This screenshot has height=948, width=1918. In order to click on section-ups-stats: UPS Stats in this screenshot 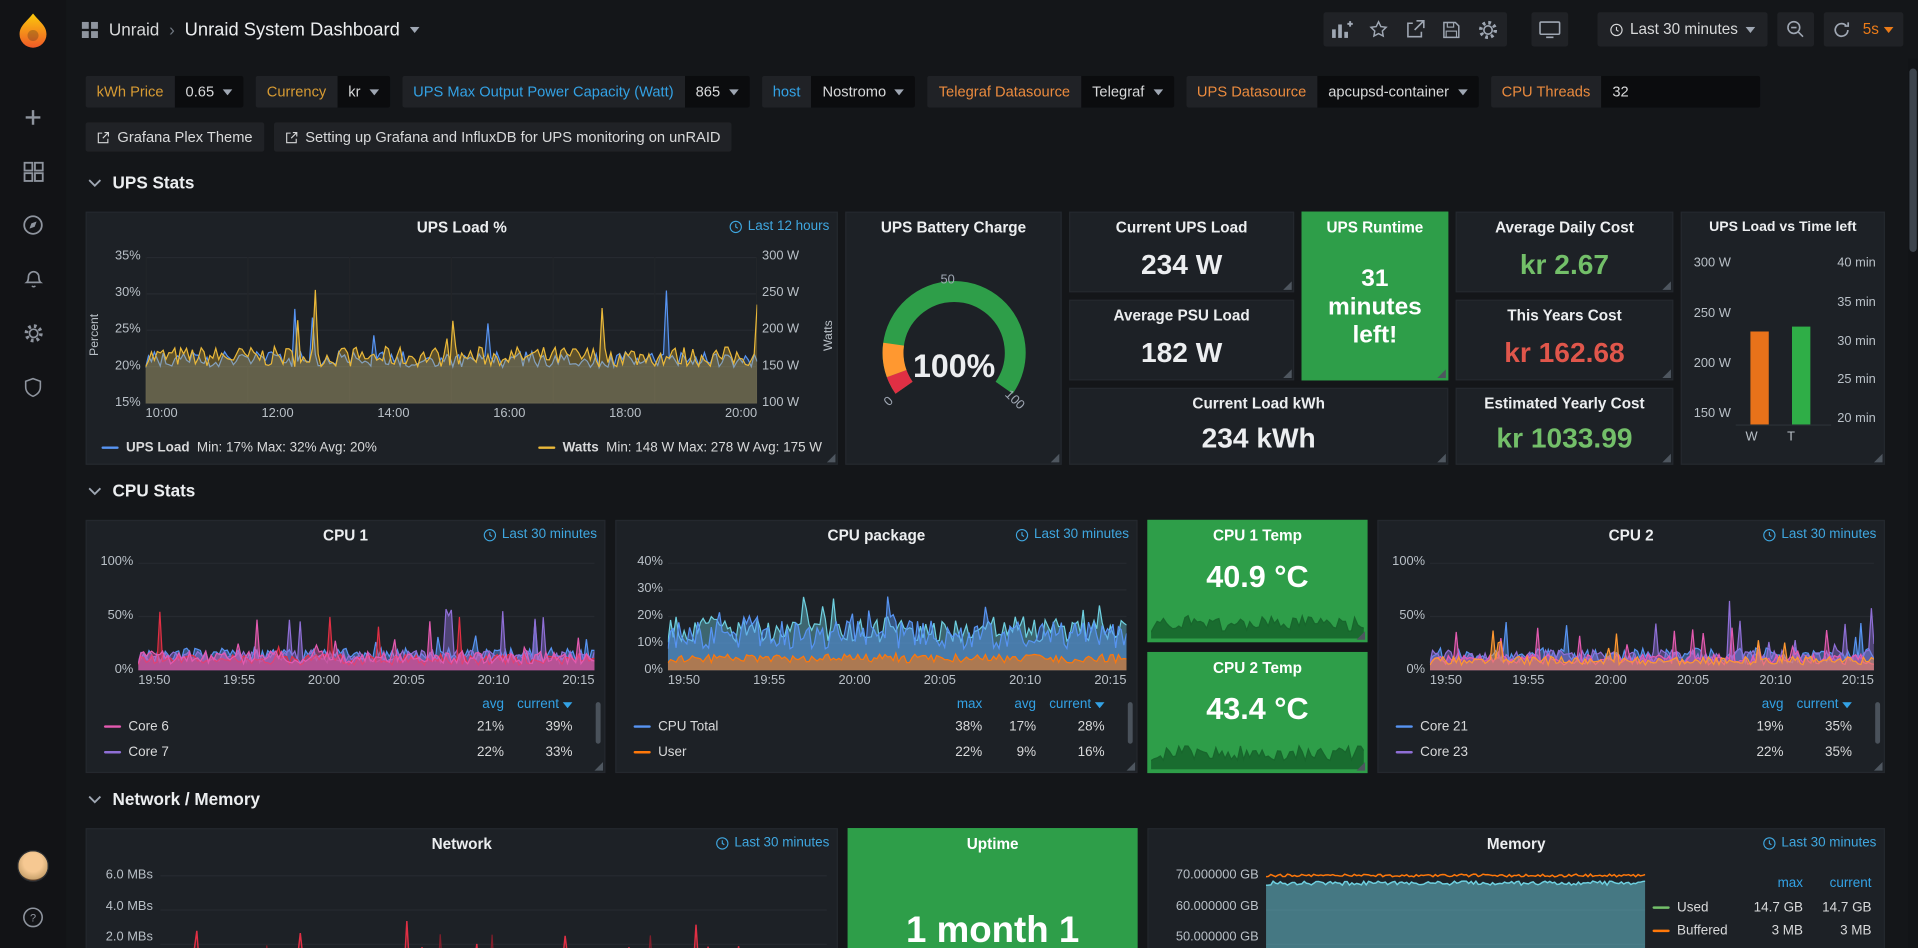, I will do `click(141, 182)`.